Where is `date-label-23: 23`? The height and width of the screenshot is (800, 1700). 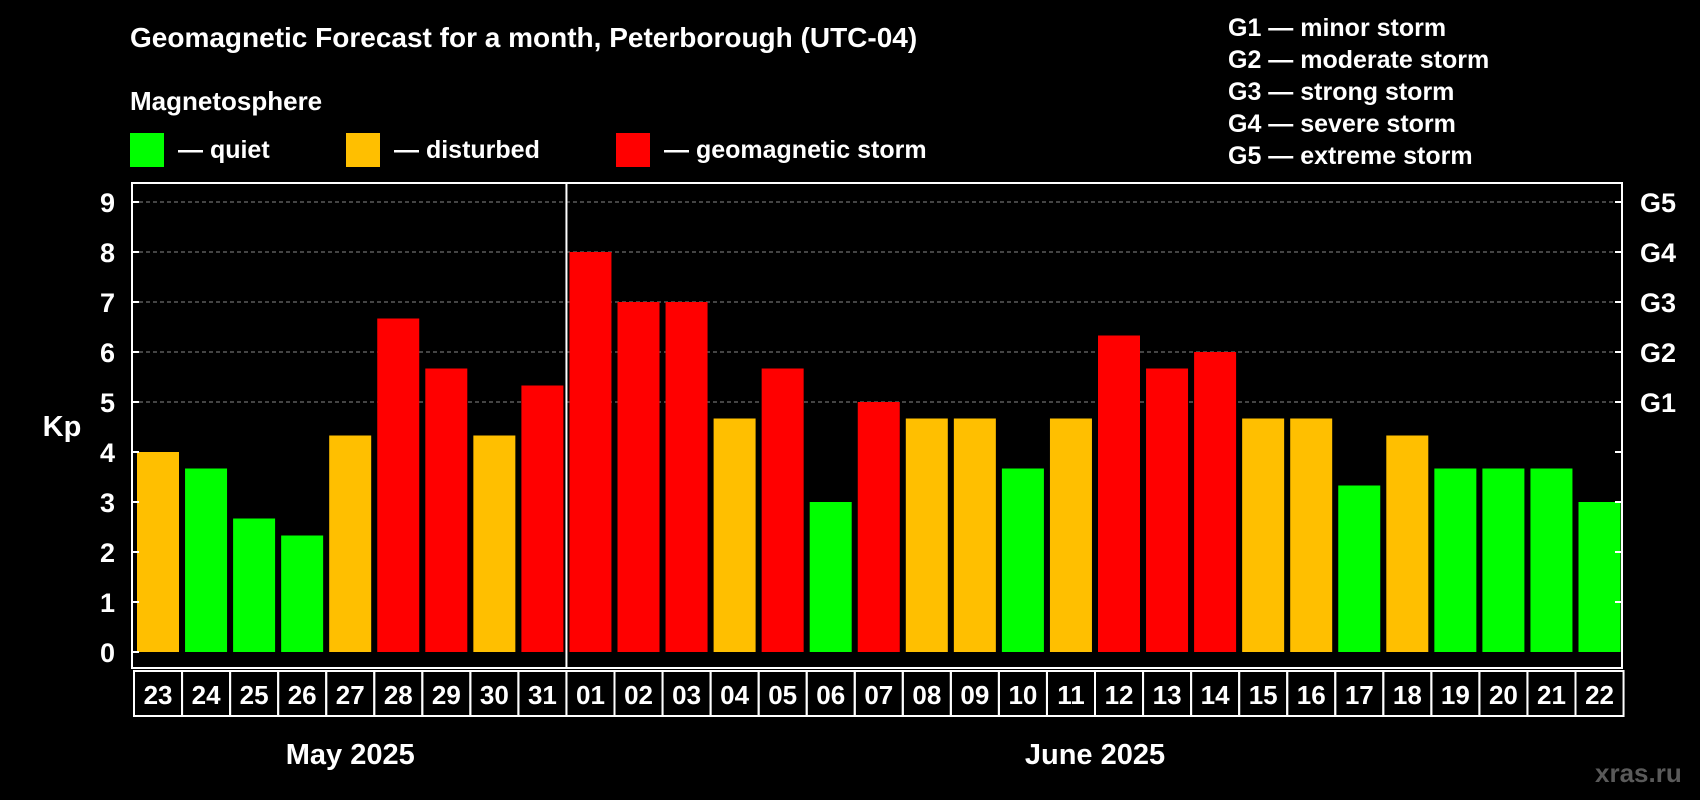
date-label-23: 23 is located at coordinates (158, 695).